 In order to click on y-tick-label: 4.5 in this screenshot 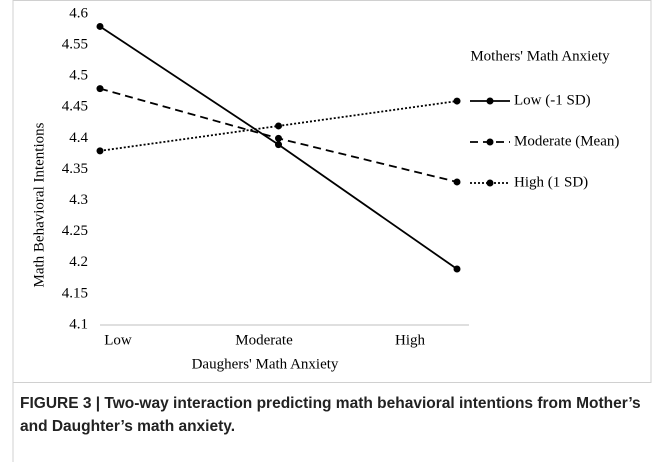, I will do `click(78, 76)`.